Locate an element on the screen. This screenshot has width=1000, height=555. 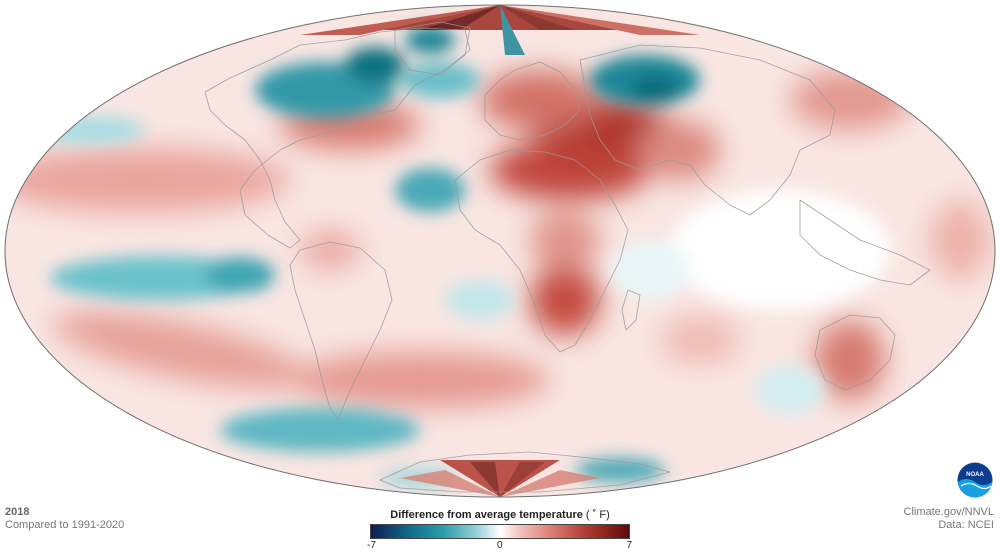
north-pole-rays is located at coordinates (500, 30).